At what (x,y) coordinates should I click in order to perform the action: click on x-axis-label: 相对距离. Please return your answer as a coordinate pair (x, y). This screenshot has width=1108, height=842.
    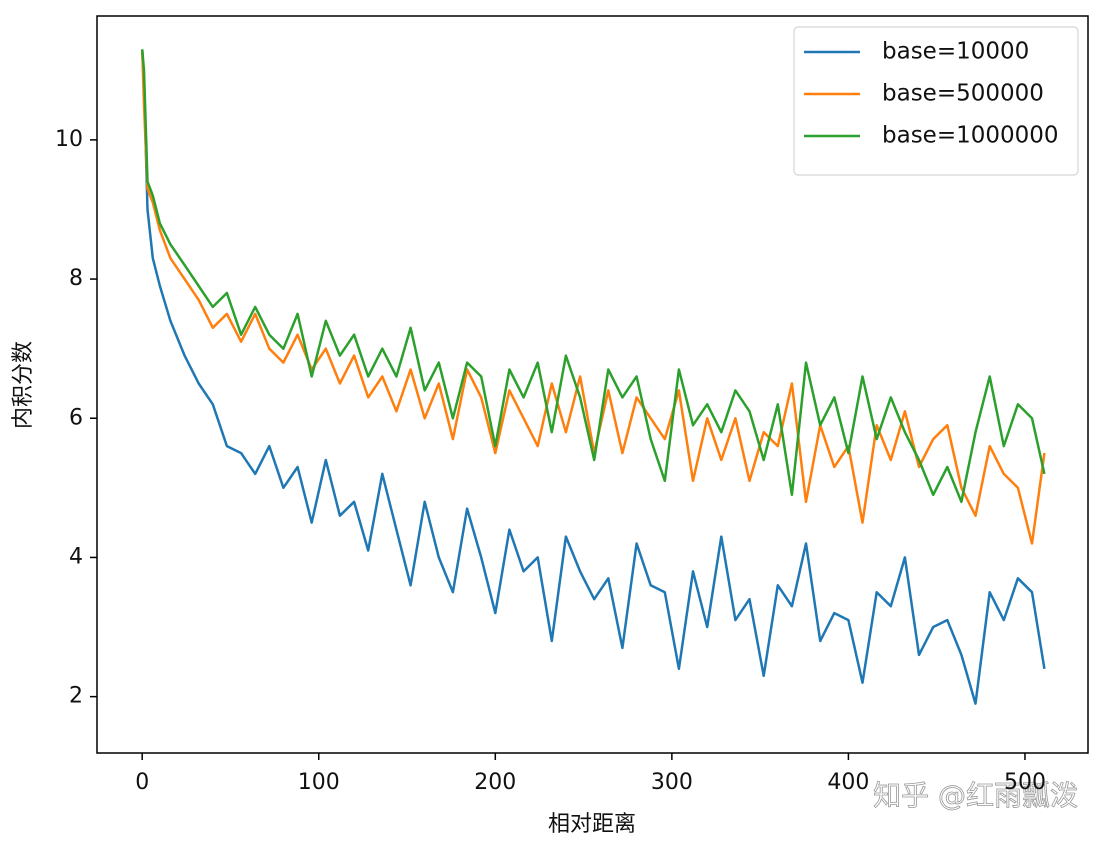
    Looking at the image, I should click on (592, 824).